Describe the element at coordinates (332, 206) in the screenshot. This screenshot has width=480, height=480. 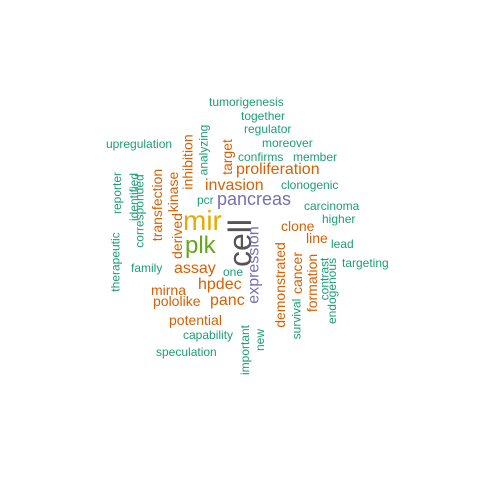
I see `word-carcinoma: carcinoma` at that location.